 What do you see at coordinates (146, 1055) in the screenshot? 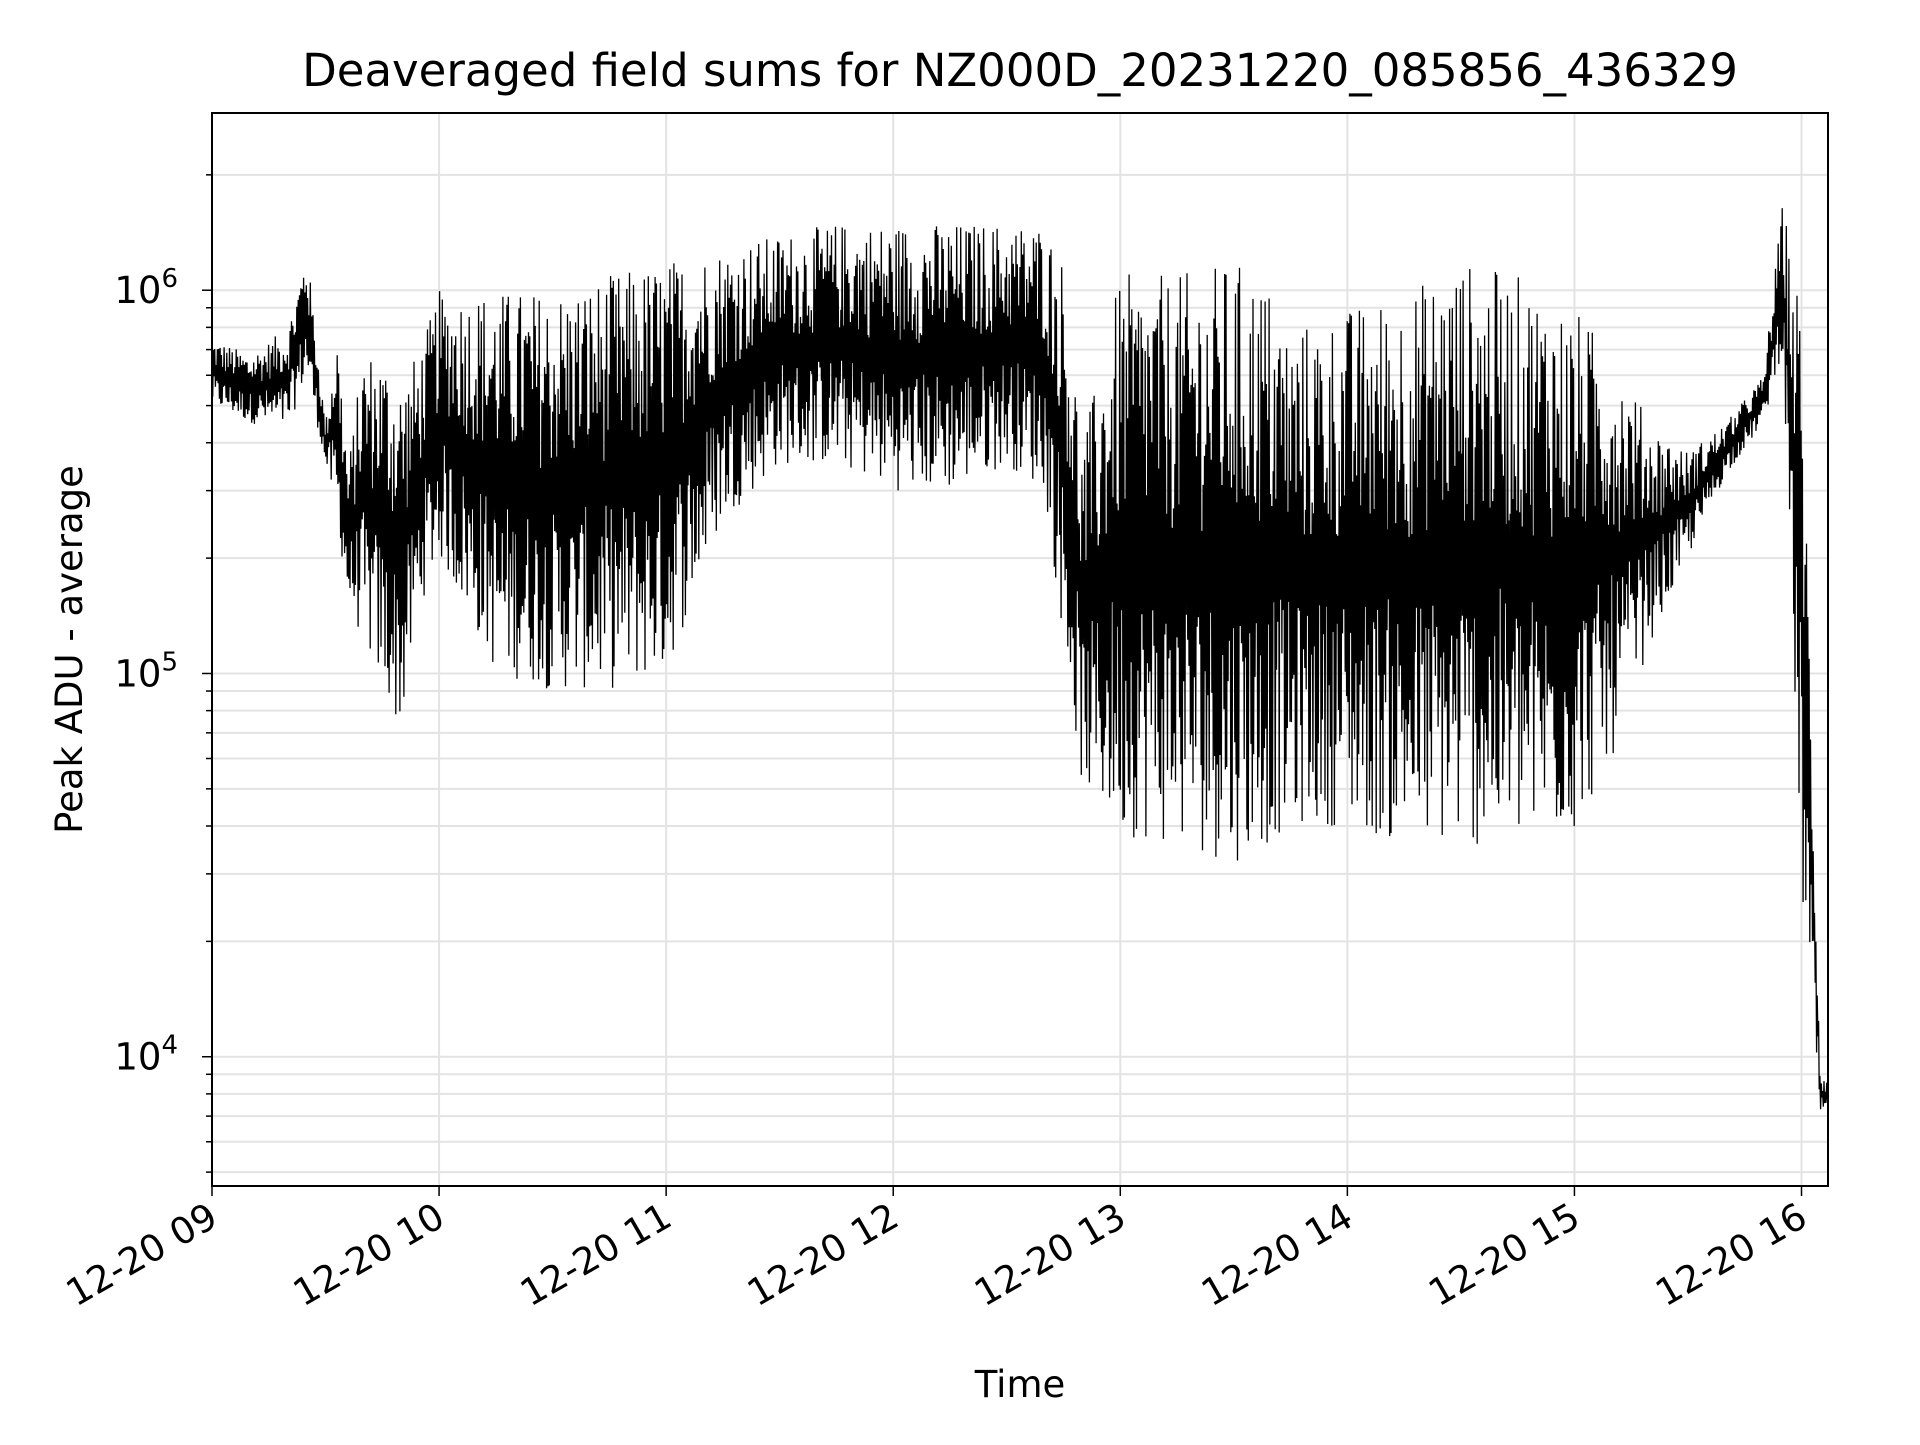
I see `y-tick-label: 104` at bounding box center [146, 1055].